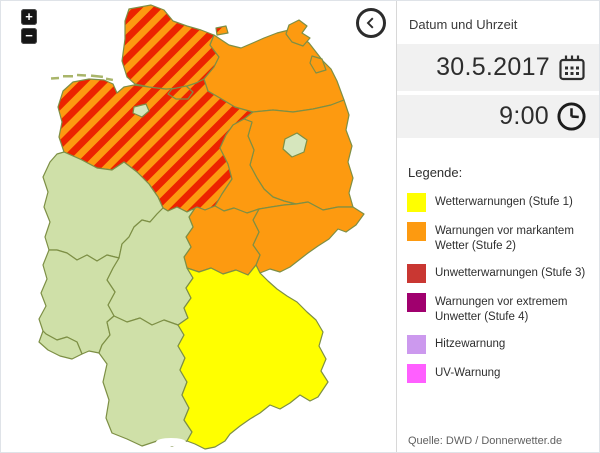 The width and height of the screenshot is (600, 453). What do you see at coordinates (145, 381) in the screenshot?
I see `state-baden-wuerttemberg` at bounding box center [145, 381].